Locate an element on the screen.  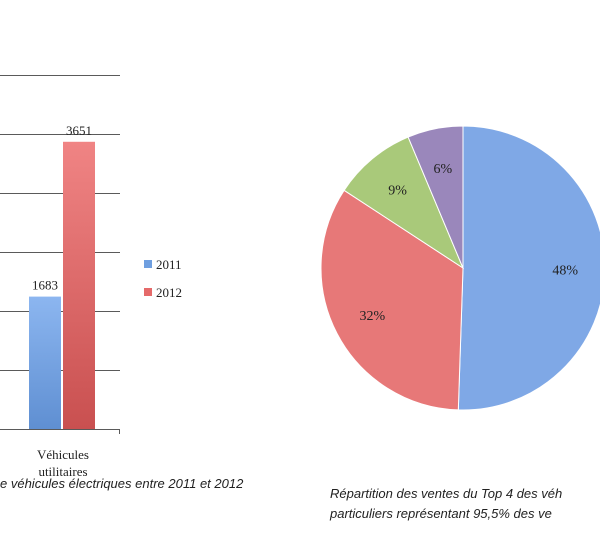
data-labels: 1683 3651 is located at coordinates (62, 208).